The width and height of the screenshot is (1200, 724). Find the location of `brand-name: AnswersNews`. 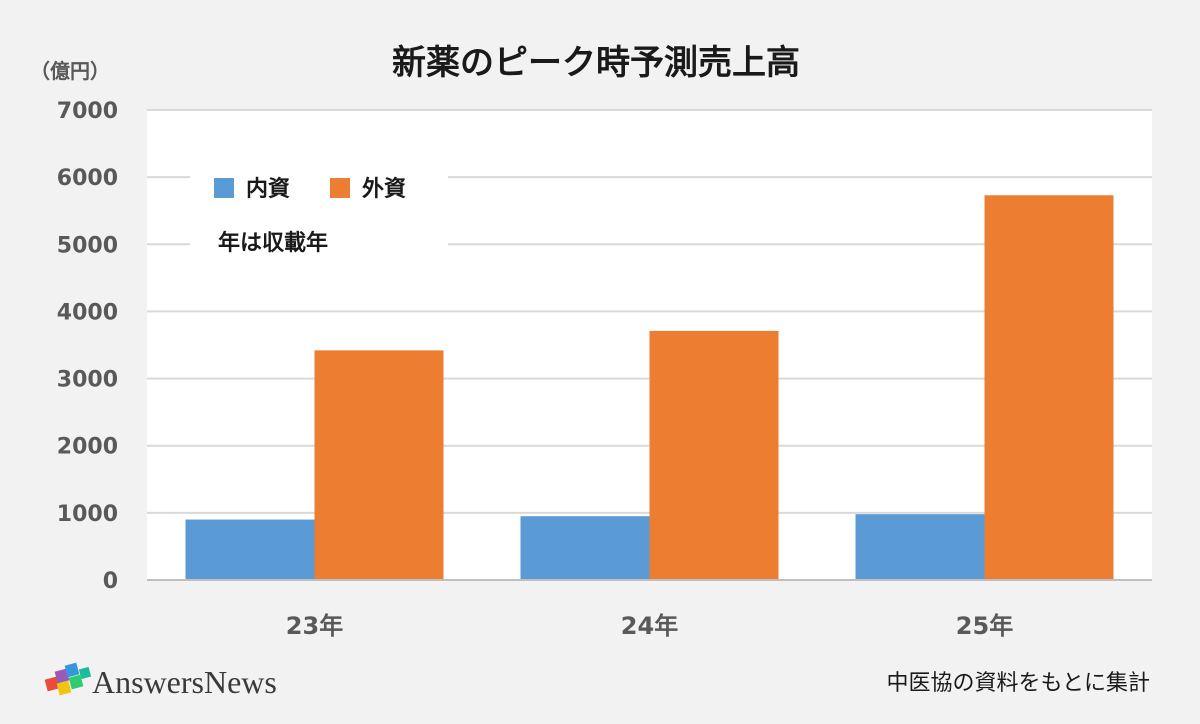

brand-name: AnswersNews is located at coordinates (184, 682).